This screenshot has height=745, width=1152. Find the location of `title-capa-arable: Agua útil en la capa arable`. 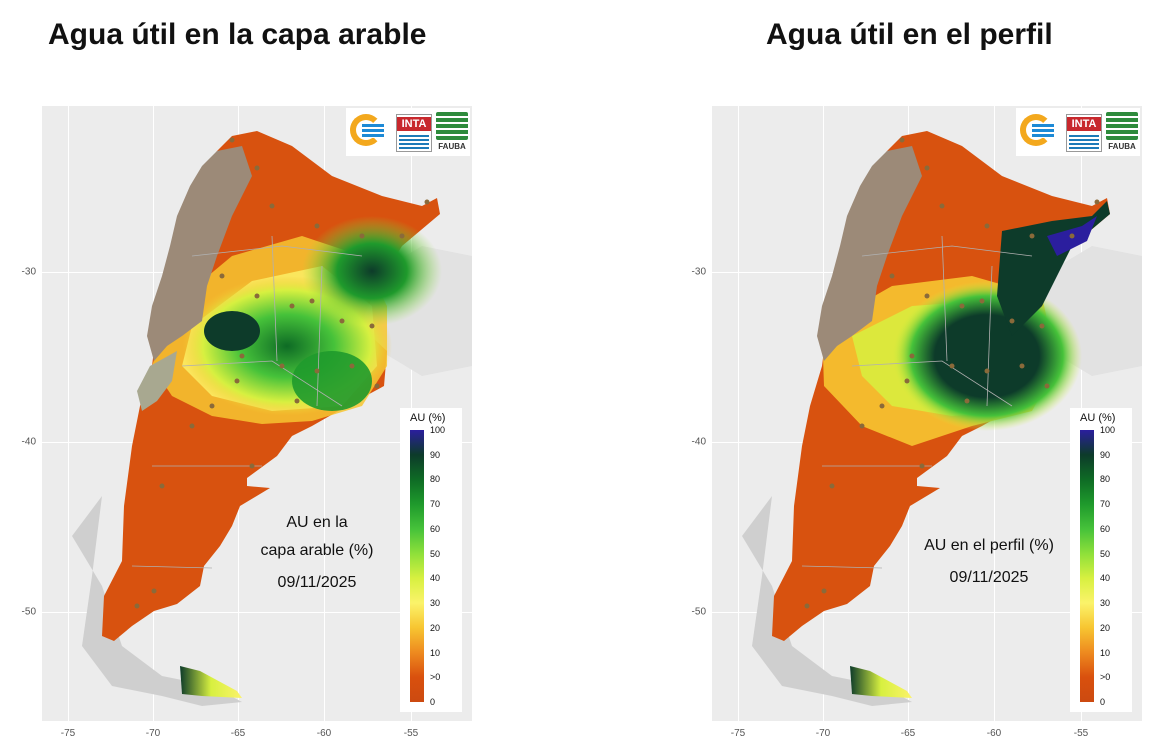

title-capa-arable: Agua útil en la capa arable is located at coordinates (237, 34).